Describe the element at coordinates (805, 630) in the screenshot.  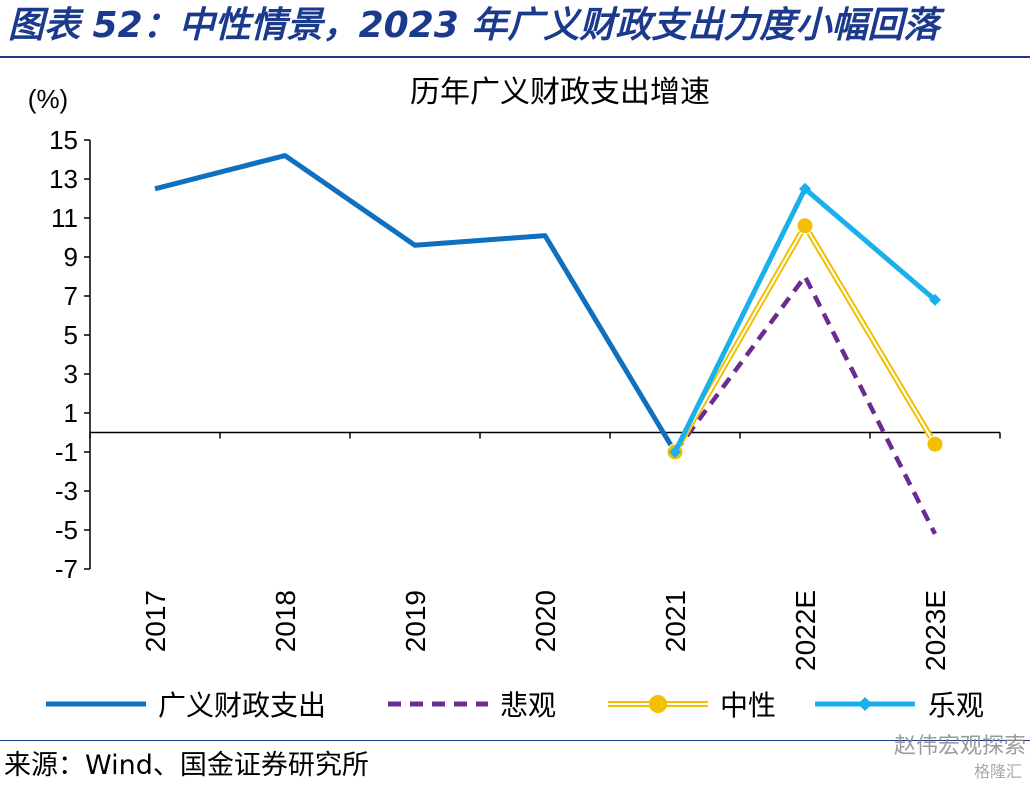
I see `x-tick-label: 2022E` at that location.